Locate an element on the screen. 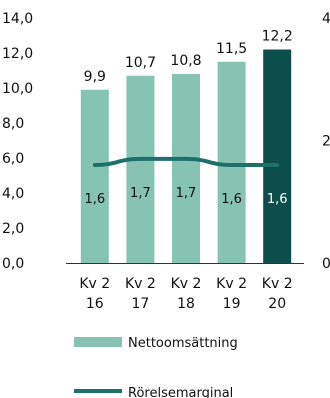 The height and width of the screenshot is (398, 330). x-category-label: 18 is located at coordinates (186, 304).